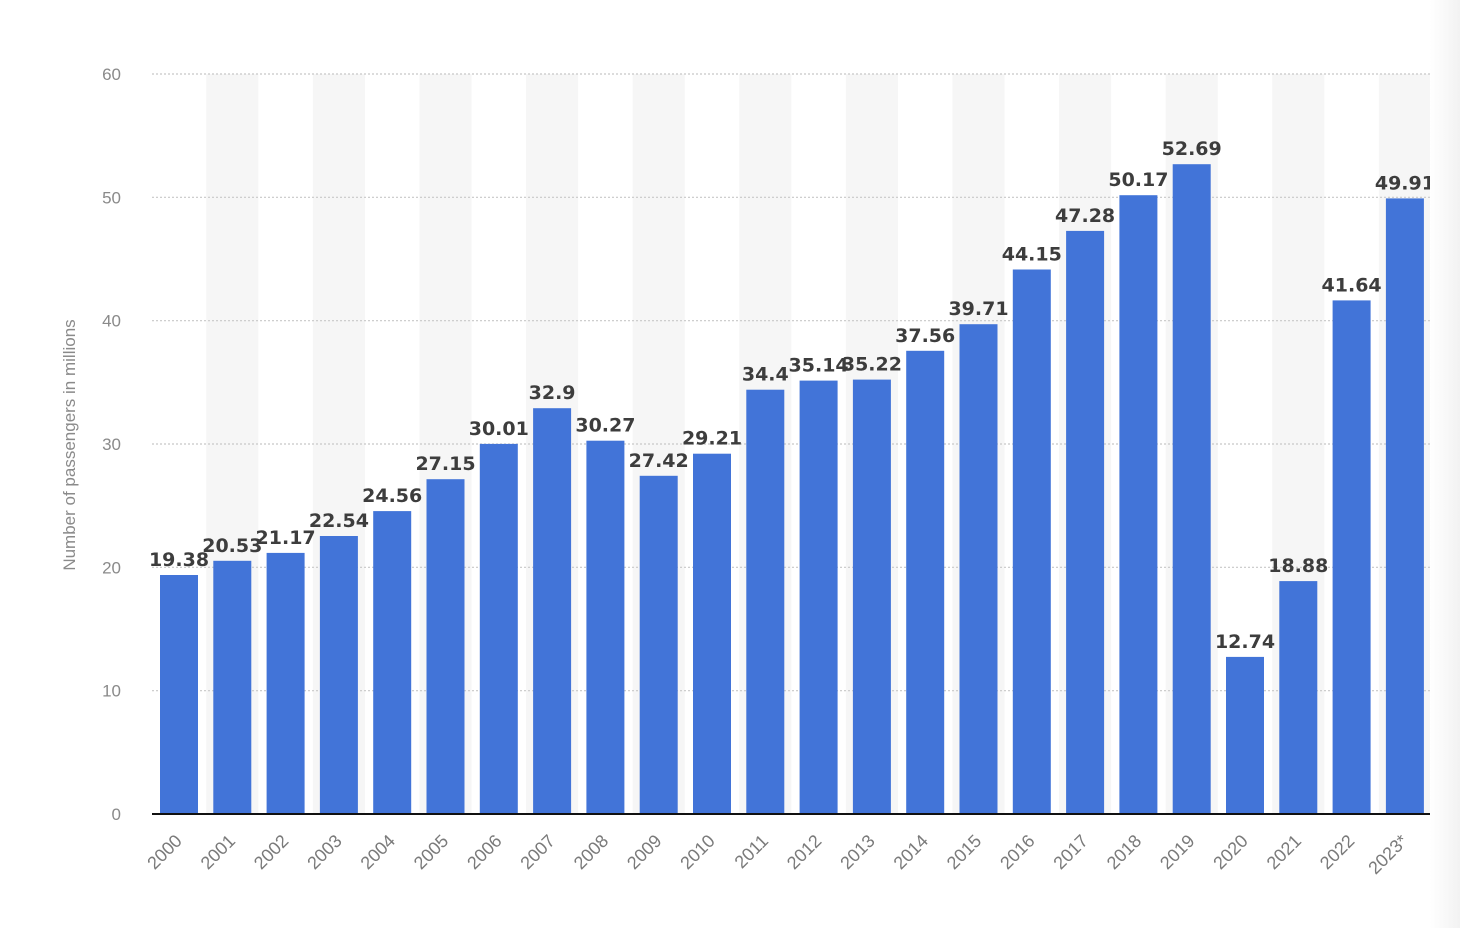 This screenshot has height=933, width=1460. Describe the element at coordinates (116, 814) in the screenshot. I see `y-tick-label: 0` at that location.